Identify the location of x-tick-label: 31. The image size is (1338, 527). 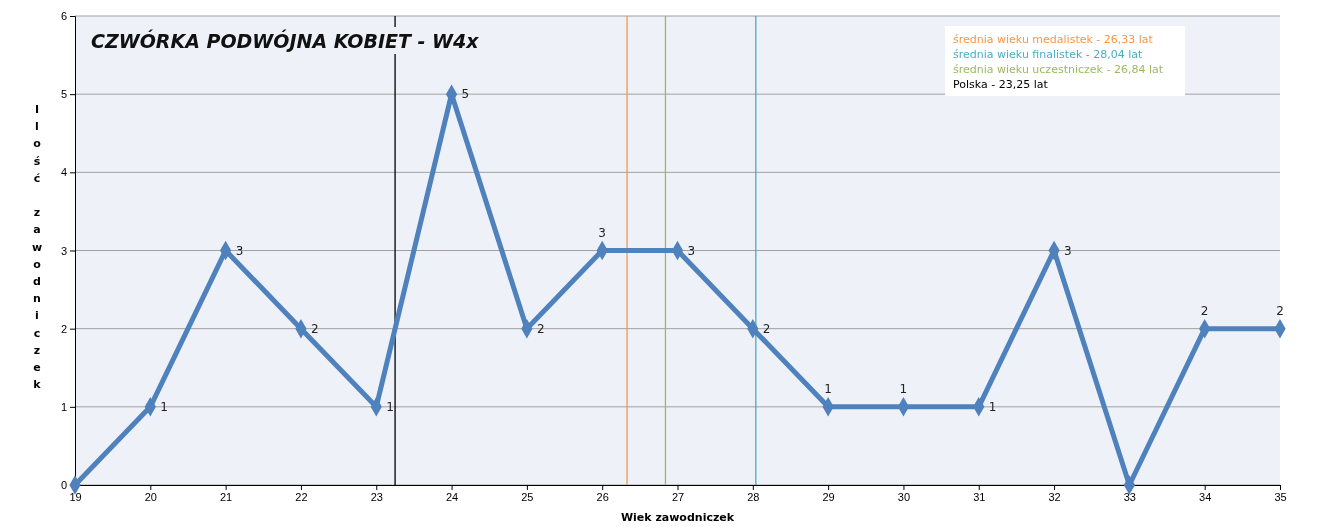
(979, 496).